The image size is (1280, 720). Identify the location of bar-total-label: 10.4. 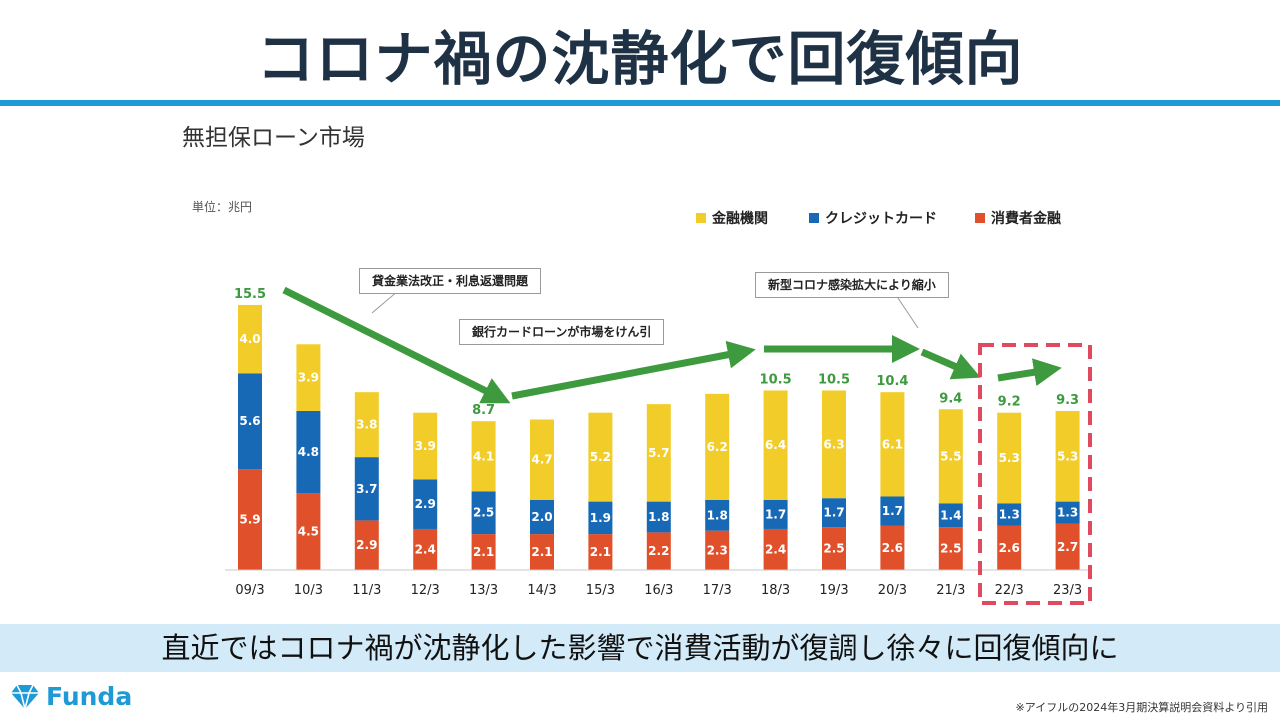
(892, 381).